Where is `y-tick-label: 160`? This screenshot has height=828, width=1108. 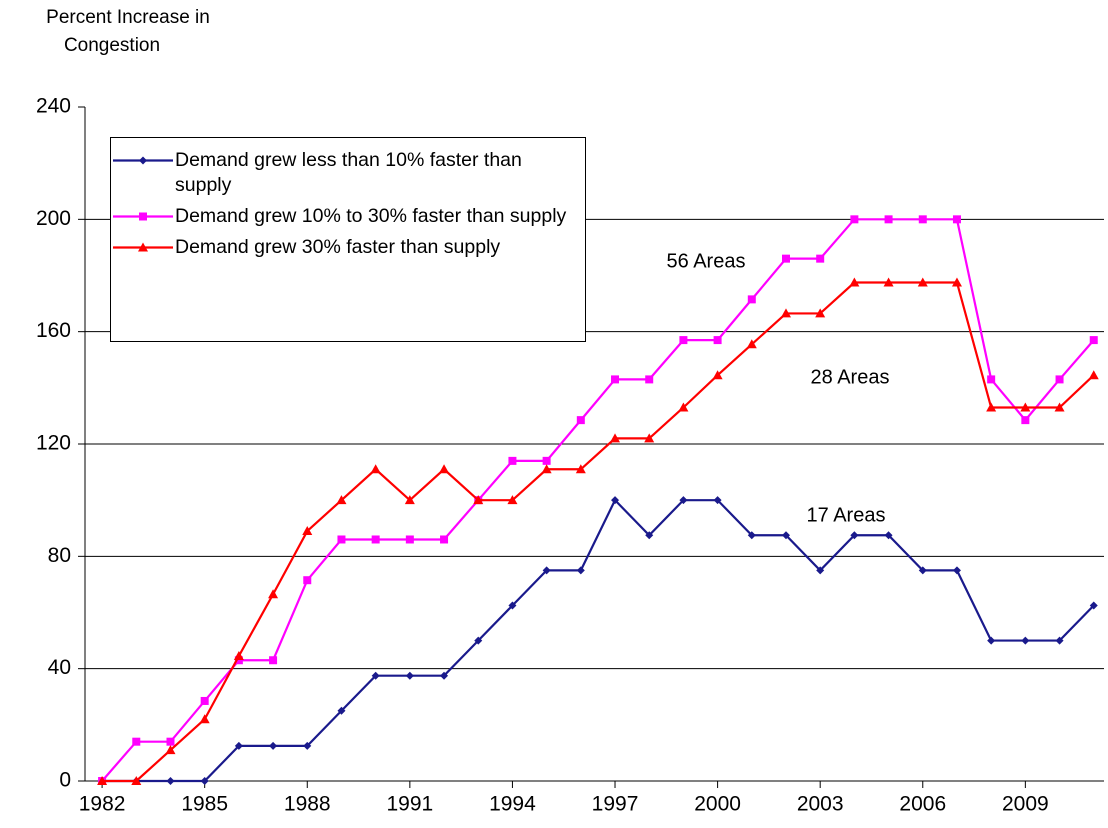 y-tick-label: 160 is located at coordinates (53, 330).